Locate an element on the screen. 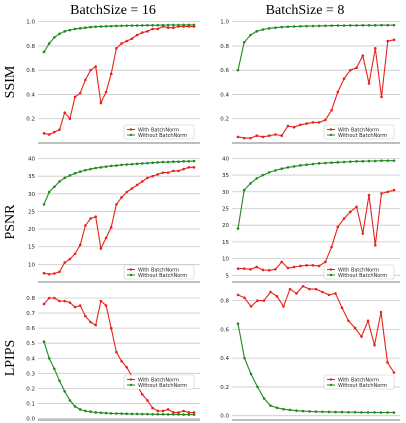  legend-label: Without BatchNorm is located at coordinates (162, 136).